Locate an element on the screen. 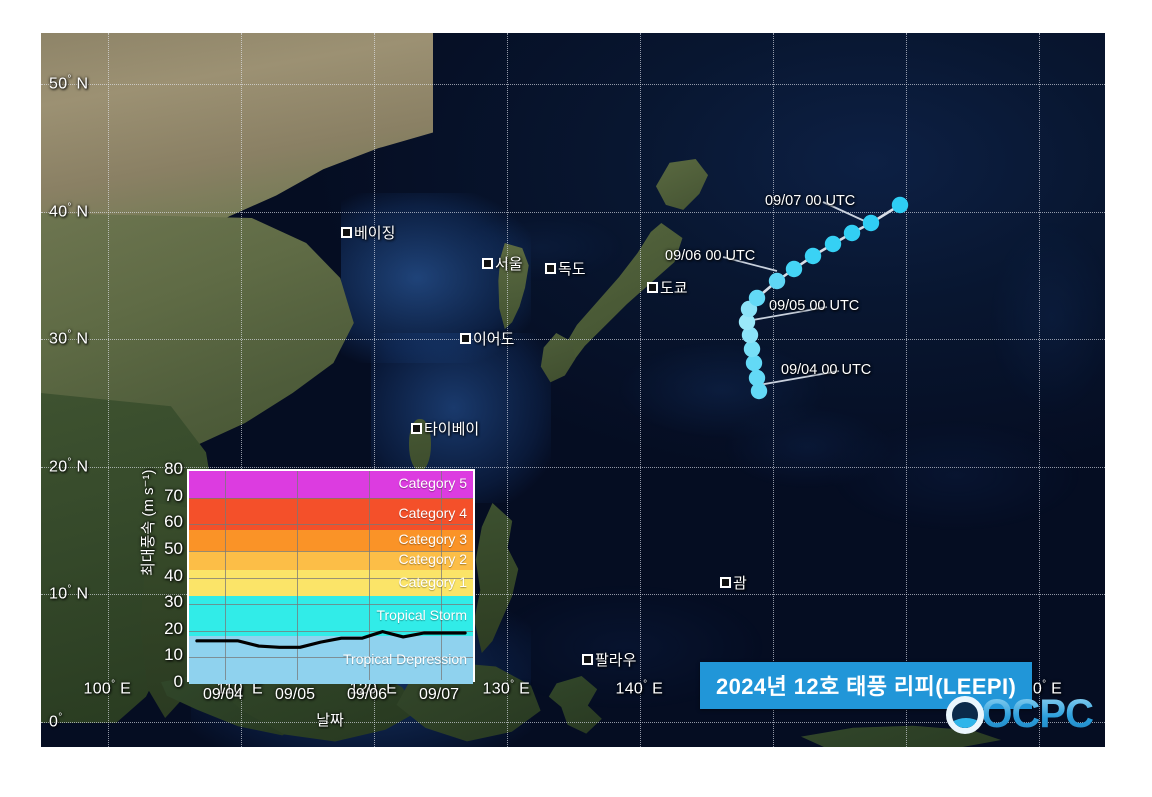  ocpc-logo-text: OCPC is located at coordinates (1037, 714).